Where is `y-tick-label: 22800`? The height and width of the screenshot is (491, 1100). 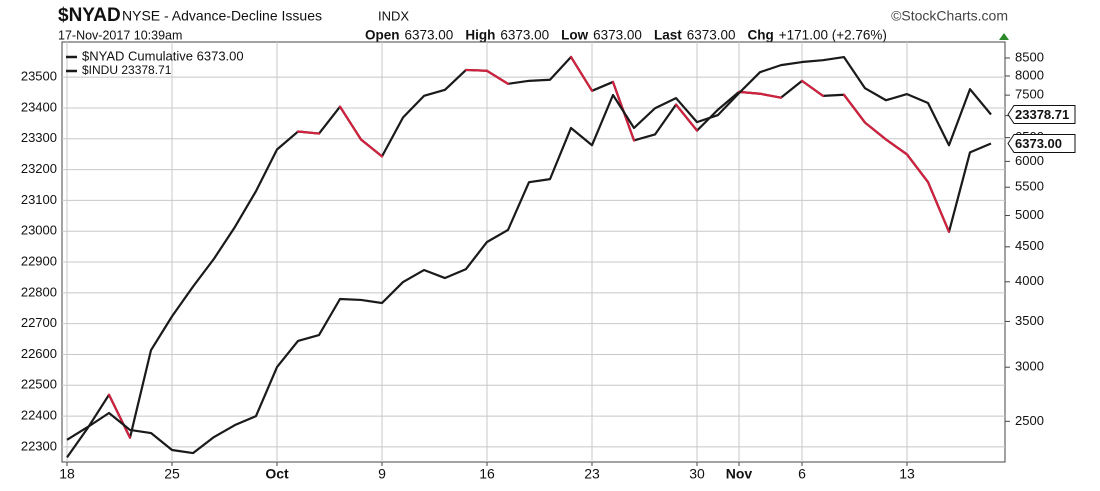 y-tick-label: 22800 is located at coordinates (39, 291).